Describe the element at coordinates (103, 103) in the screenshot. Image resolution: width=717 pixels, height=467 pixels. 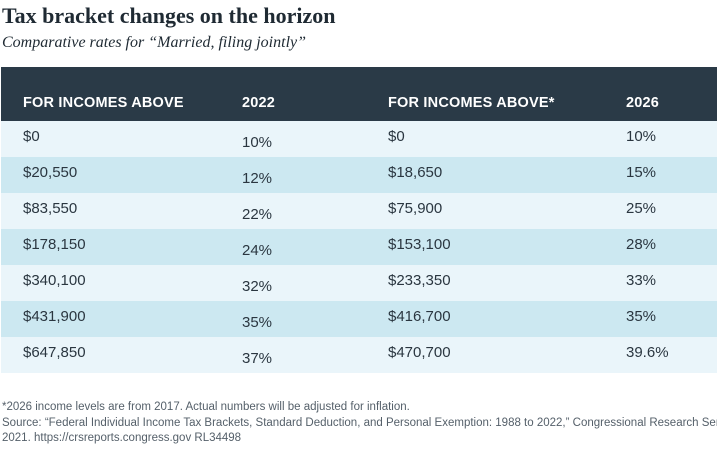
I see `header-incomes-above-2022: FOR INCOMES ABOVE` at that location.